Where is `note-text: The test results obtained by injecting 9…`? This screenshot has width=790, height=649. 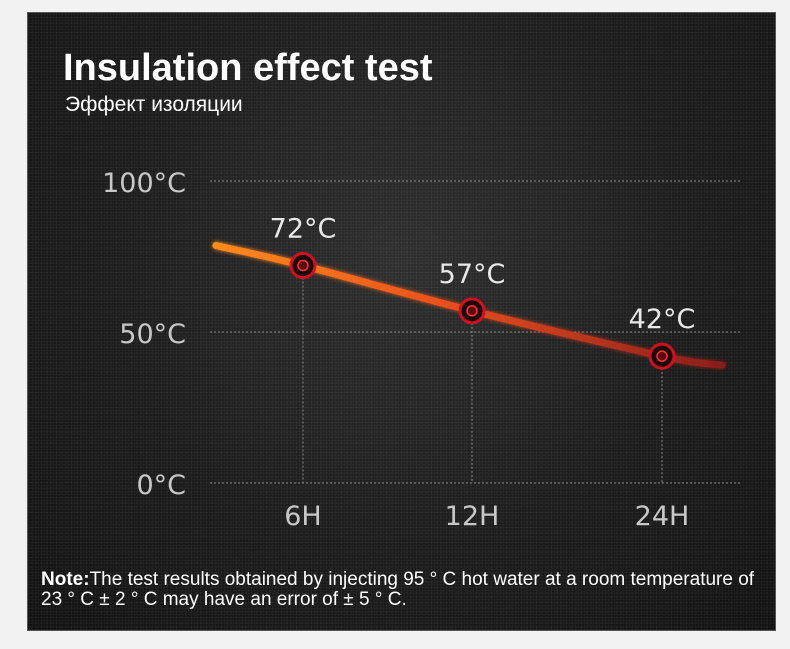 note-text: The test results obtained by injecting 9… is located at coordinates (398, 589).